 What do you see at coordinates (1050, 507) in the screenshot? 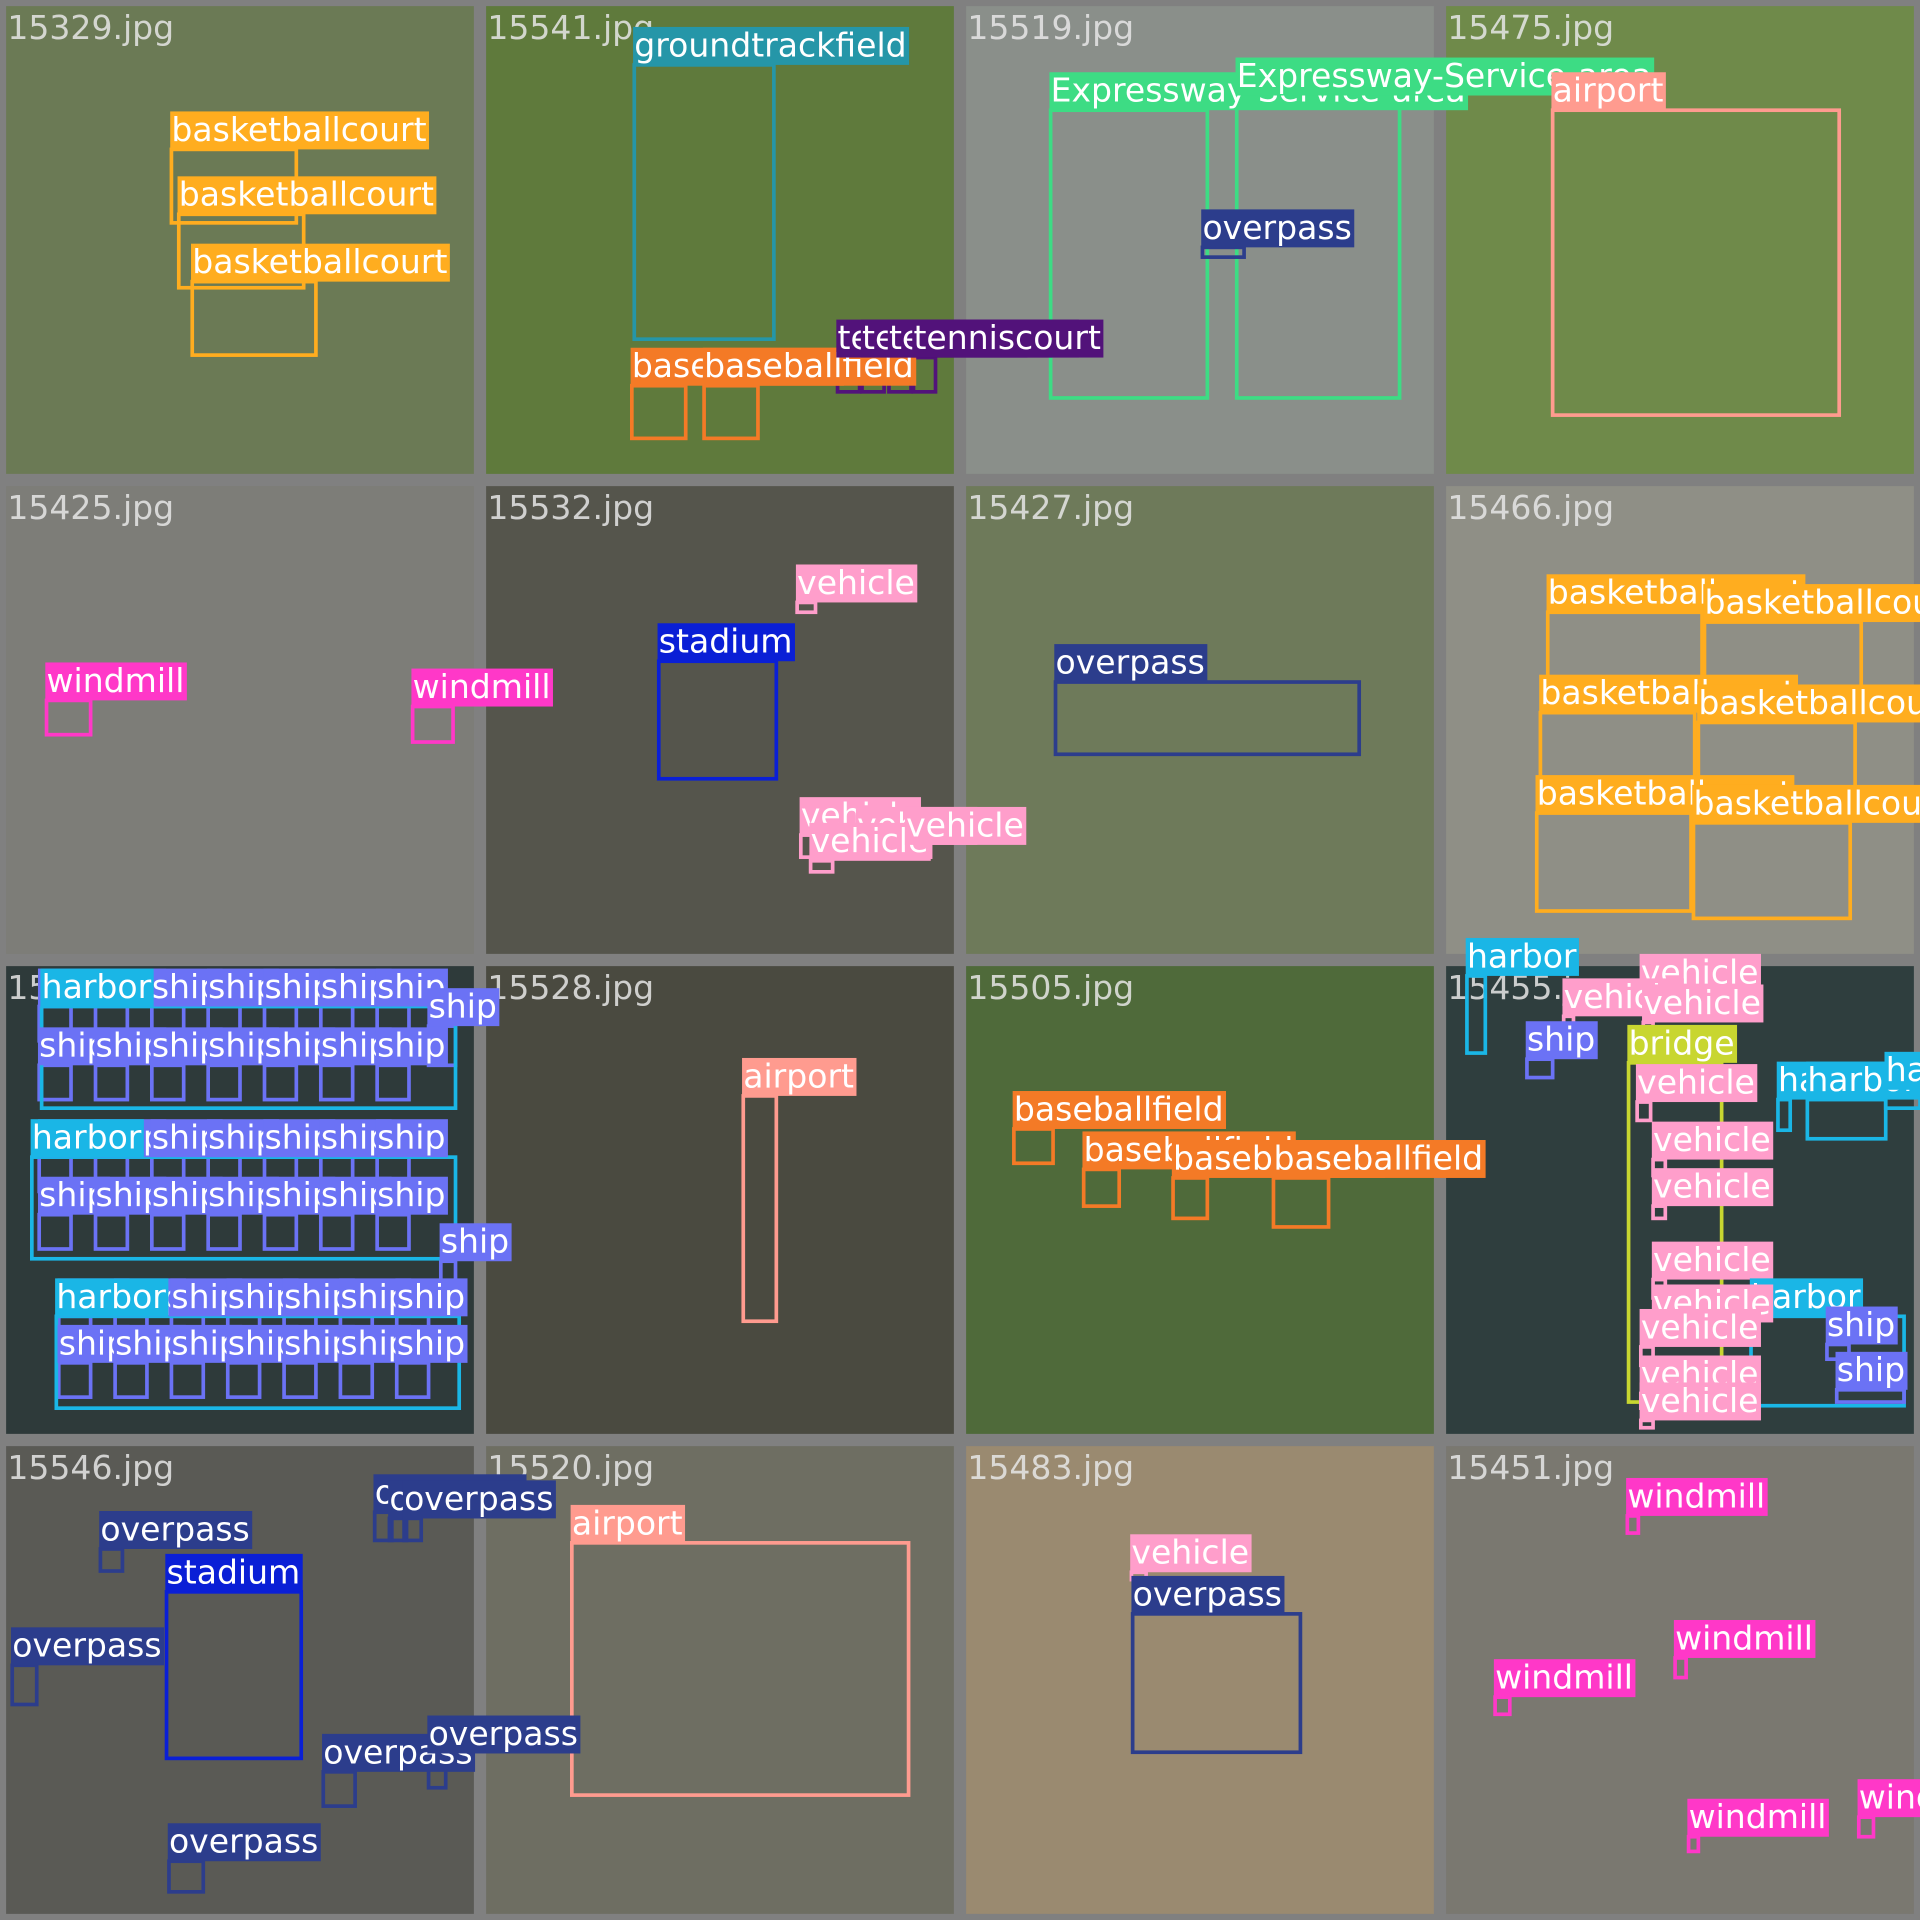
I see `filename: 15427.jpg` at bounding box center [1050, 507].